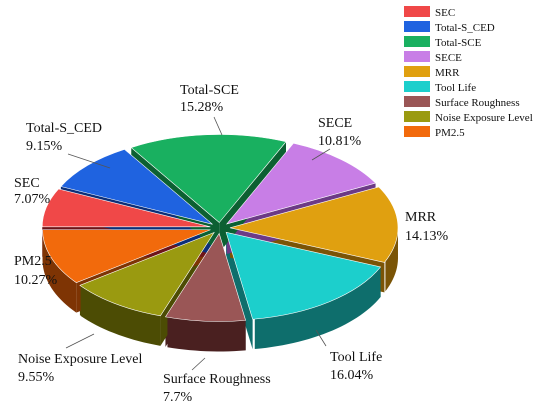 Image resolution: width=550 pixels, height=409 pixels. I want to click on slice-sec, so click(126, 208).